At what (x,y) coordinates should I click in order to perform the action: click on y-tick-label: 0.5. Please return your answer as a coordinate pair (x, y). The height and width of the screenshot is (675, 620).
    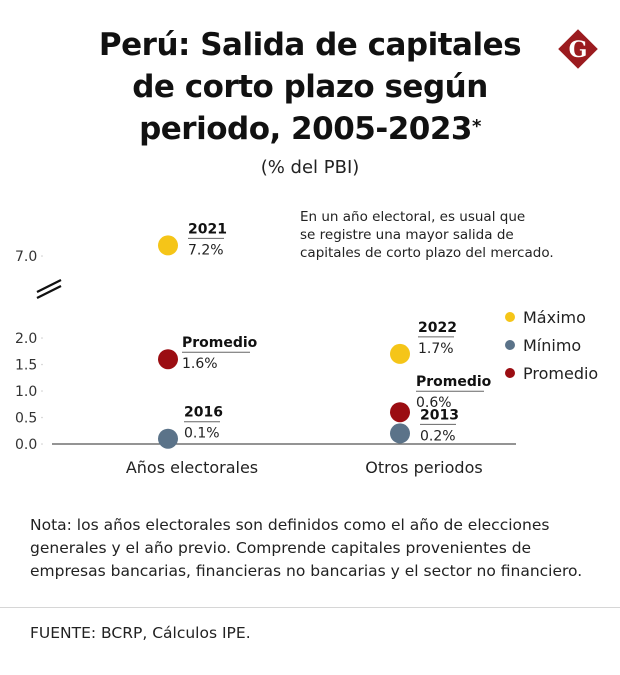
    Looking at the image, I should click on (26, 419).